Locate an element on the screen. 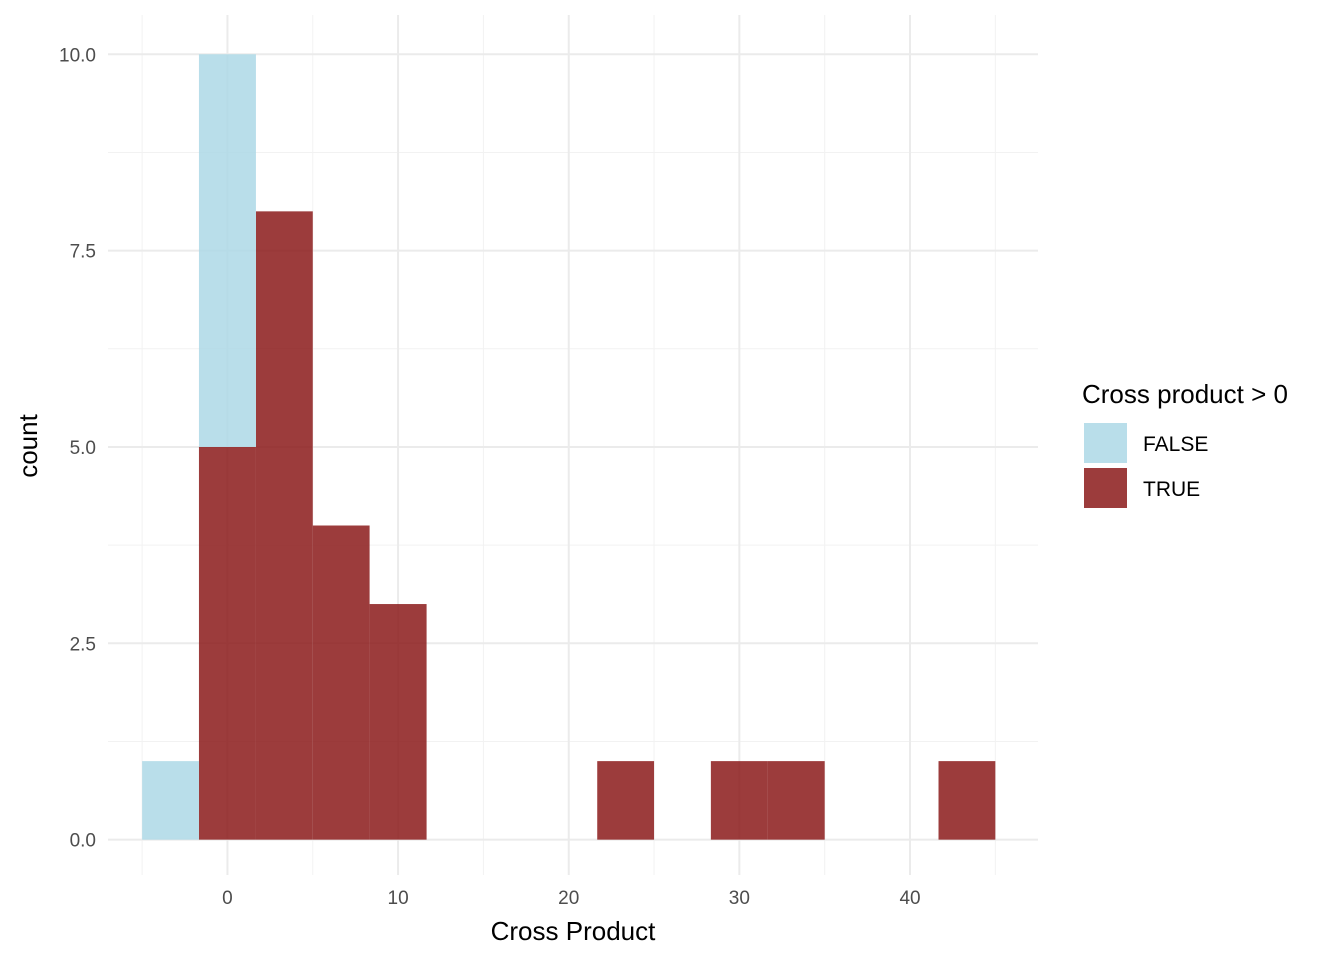  y-tick-label: 10.0 is located at coordinates (77, 55).